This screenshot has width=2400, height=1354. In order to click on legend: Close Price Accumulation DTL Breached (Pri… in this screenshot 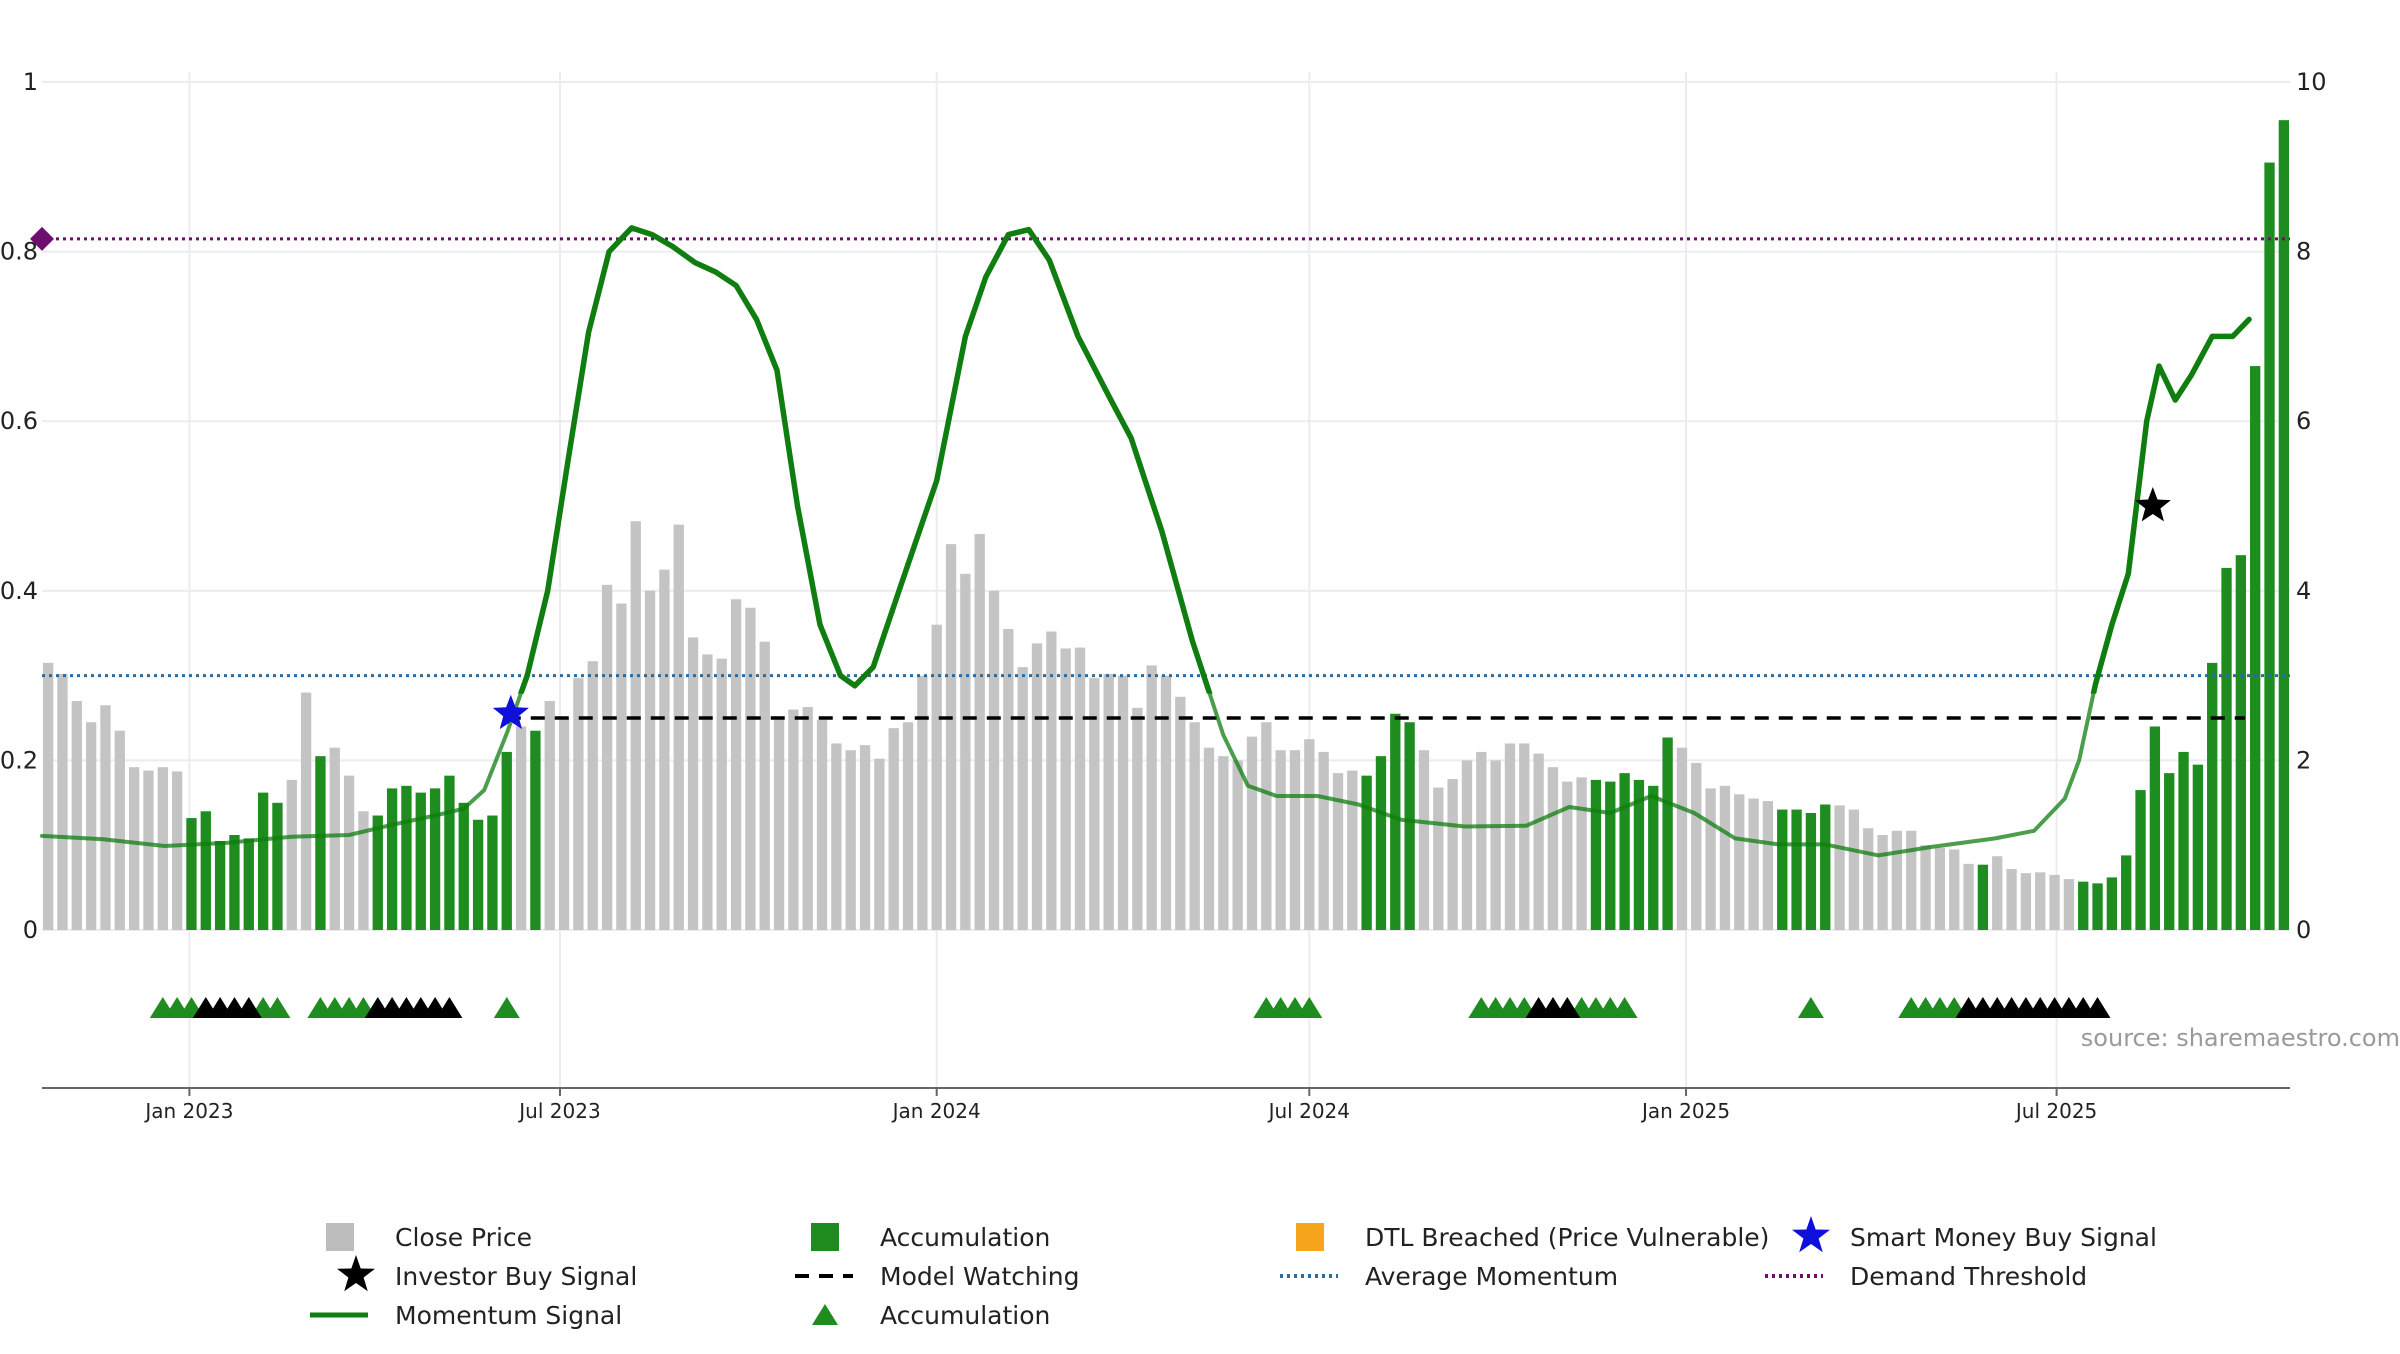, I will do `click(1233, 1273)`.